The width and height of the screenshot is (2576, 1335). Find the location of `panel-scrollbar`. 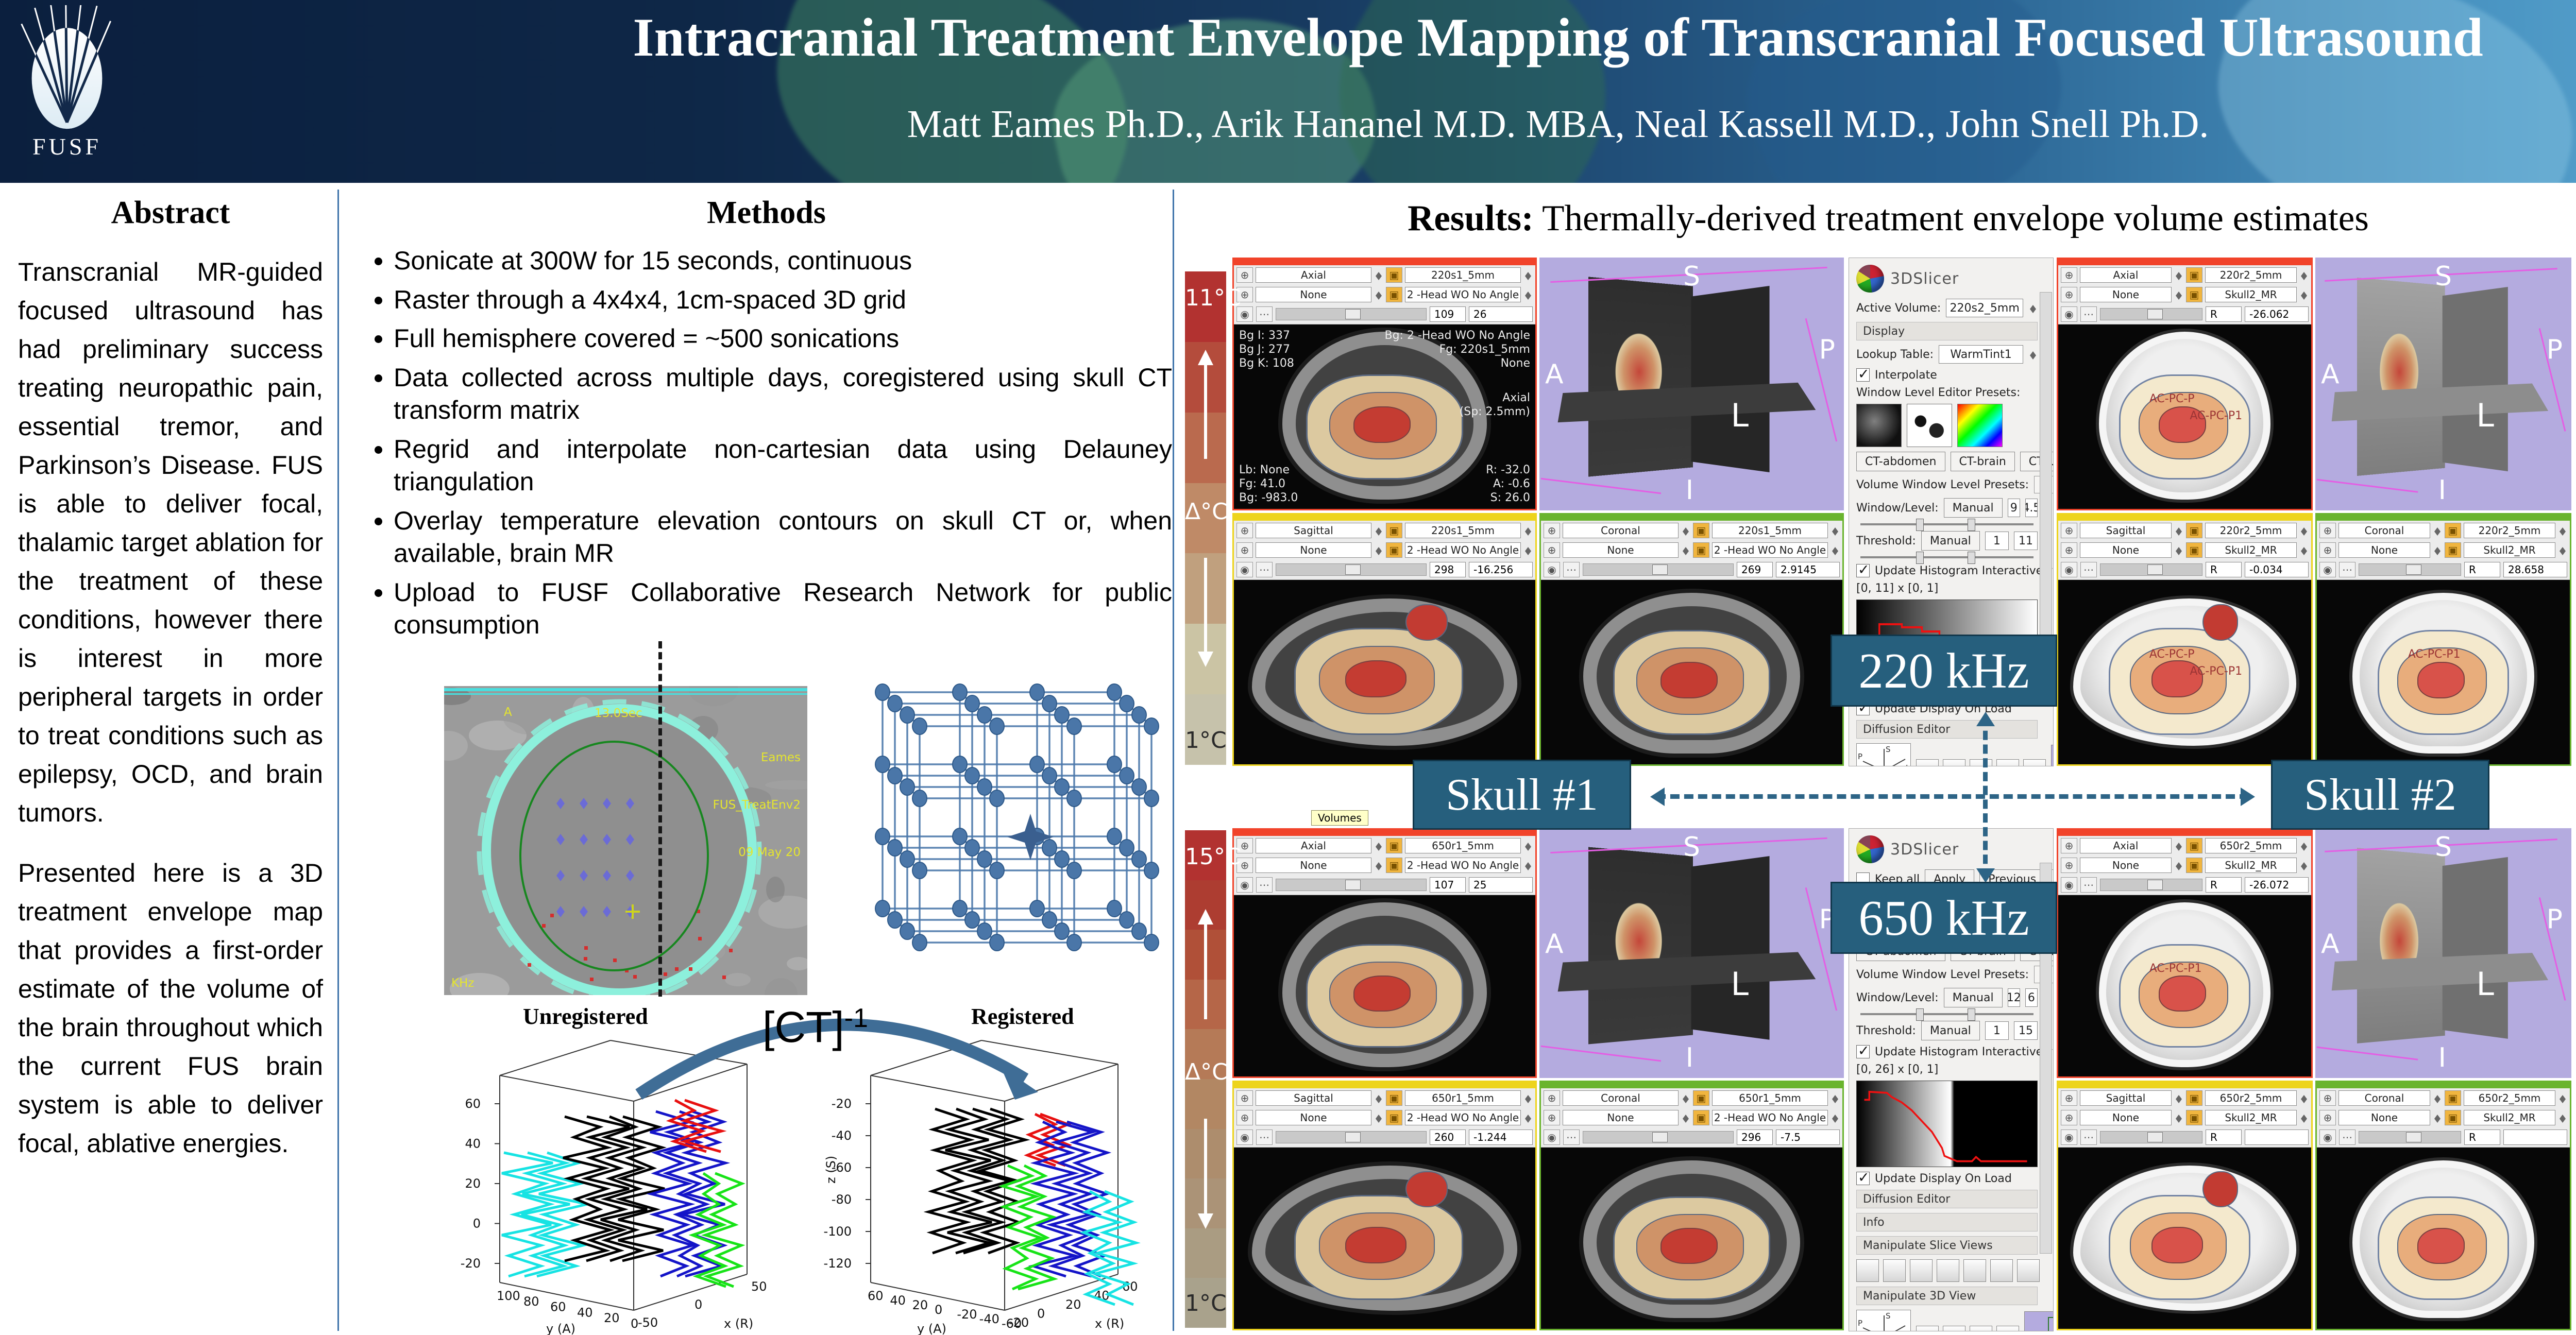

panel-scrollbar is located at coordinates (2046, 490).